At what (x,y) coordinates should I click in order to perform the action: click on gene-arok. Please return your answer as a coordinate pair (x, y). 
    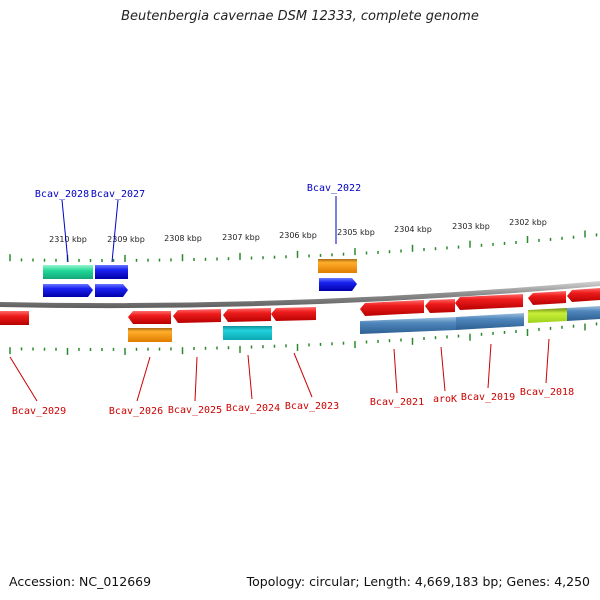
    Looking at the image, I should click on (440, 306).